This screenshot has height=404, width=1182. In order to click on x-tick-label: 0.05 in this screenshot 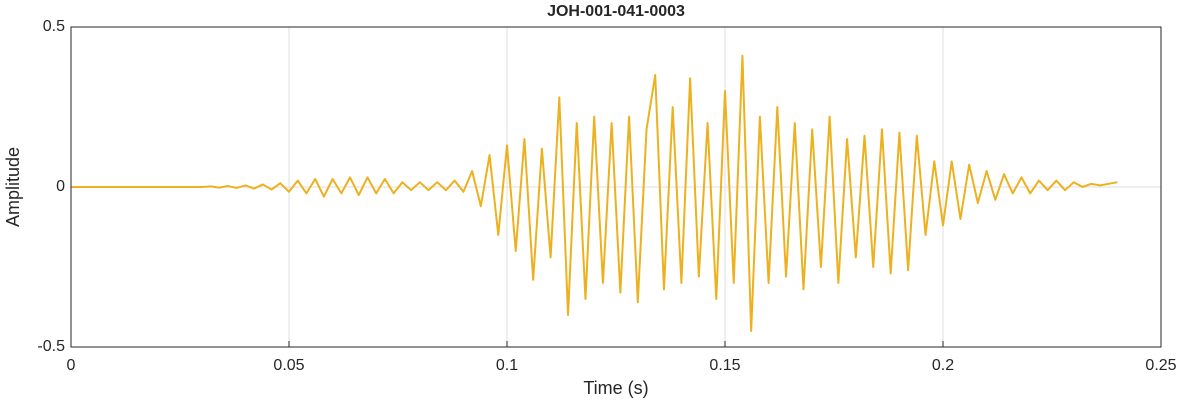, I will do `click(288, 365)`.